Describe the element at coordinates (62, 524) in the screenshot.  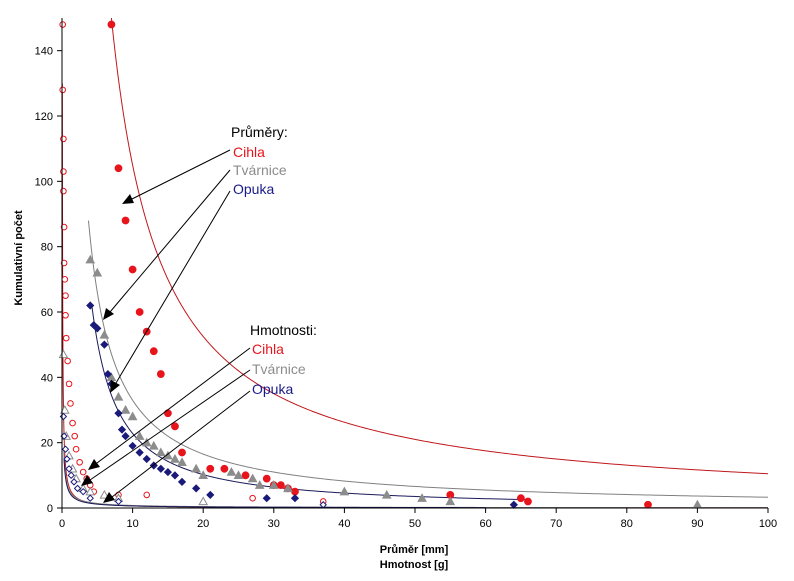
I see `x-tick-label: 0` at that location.